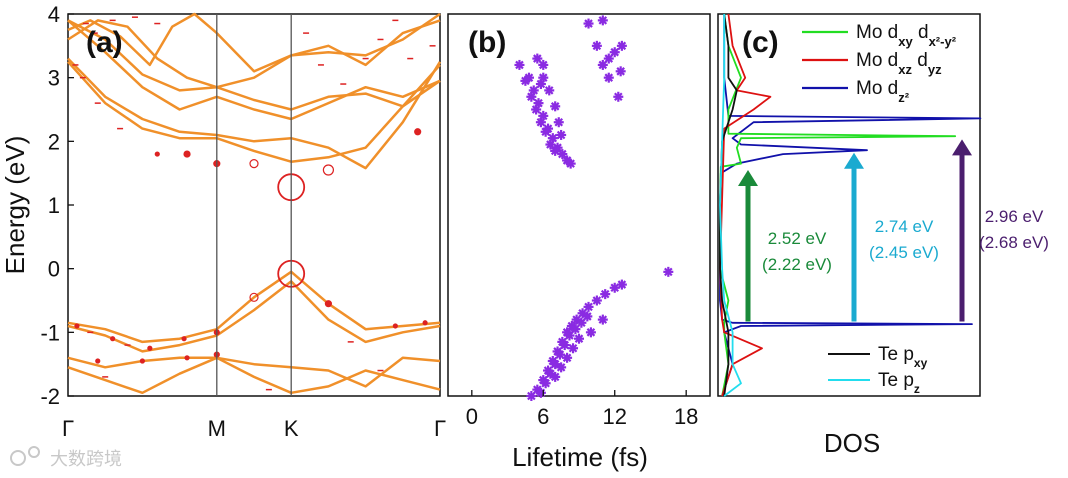  What do you see at coordinates (254, 316) in the screenshot?
I see `band-v2` at bounding box center [254, 316].